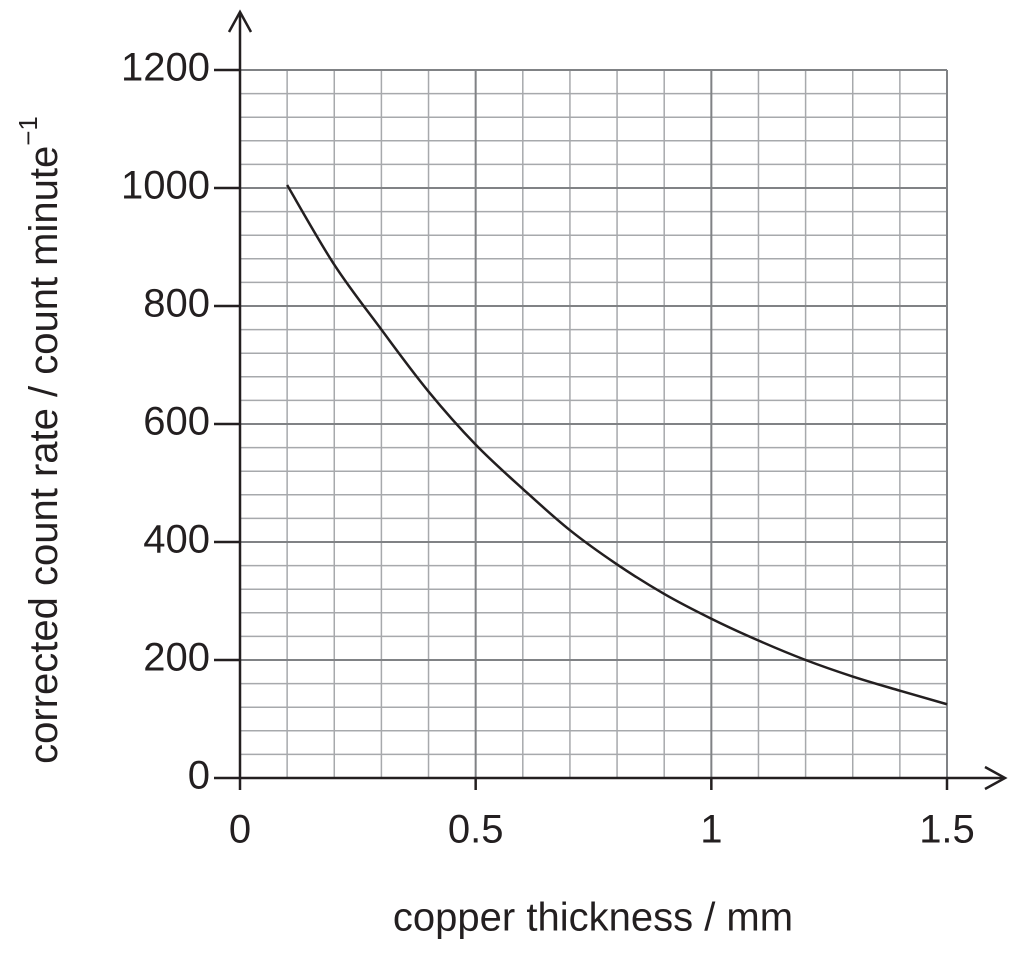 Image resolution: width=1018 pixels, height=955 pixels. I want to click on x-axis-arrow, so click(996, 778).